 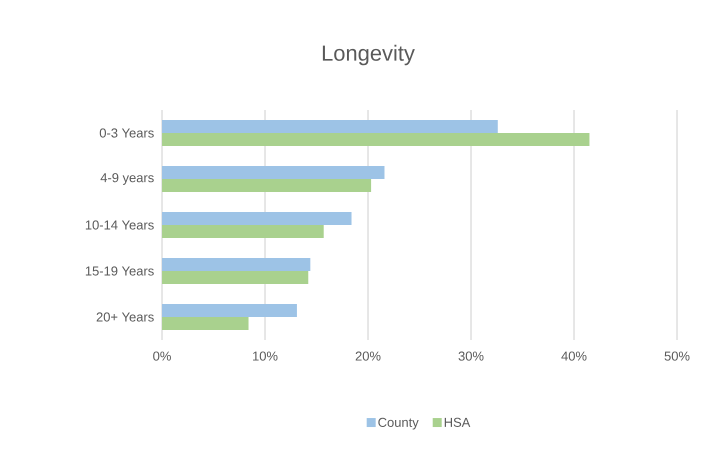 I want to click on x-tick-label: 0%, so click(x=162, y=356).